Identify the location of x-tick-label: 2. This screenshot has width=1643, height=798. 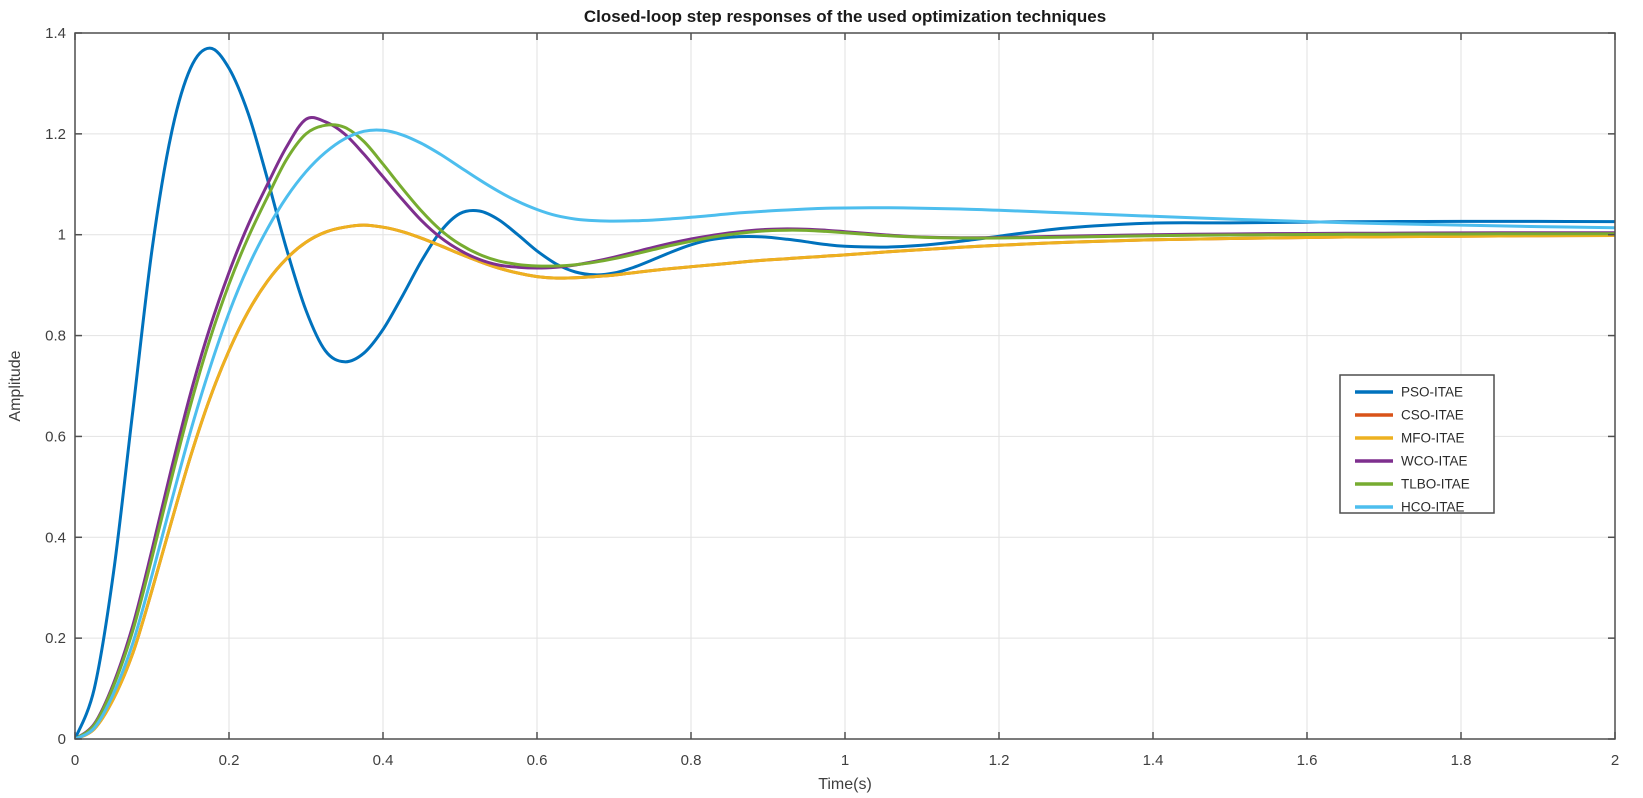
(1615, 760).